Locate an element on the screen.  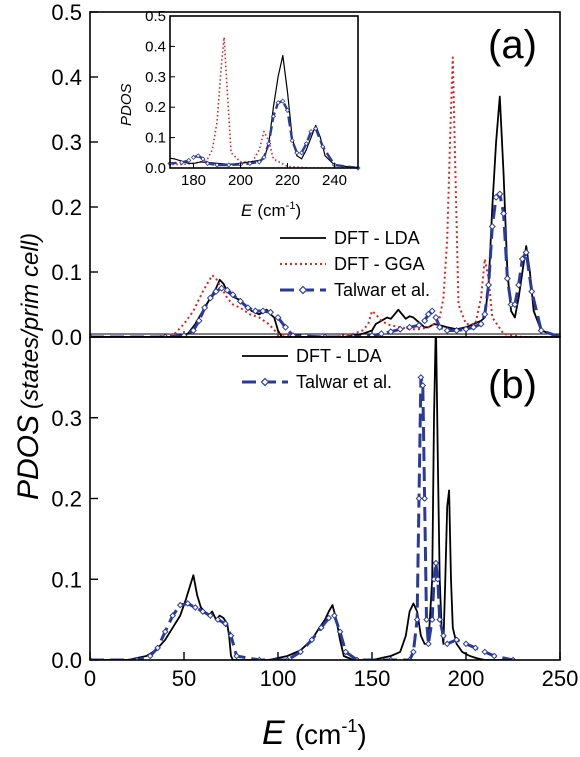
x-axis-label-unit: (cm is located at coordinates (318, 734).